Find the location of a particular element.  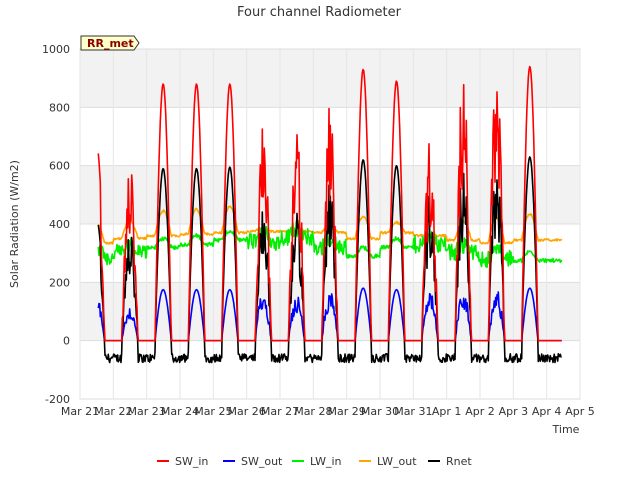

legend-label: LW_in is located at coordinates (326, 461).